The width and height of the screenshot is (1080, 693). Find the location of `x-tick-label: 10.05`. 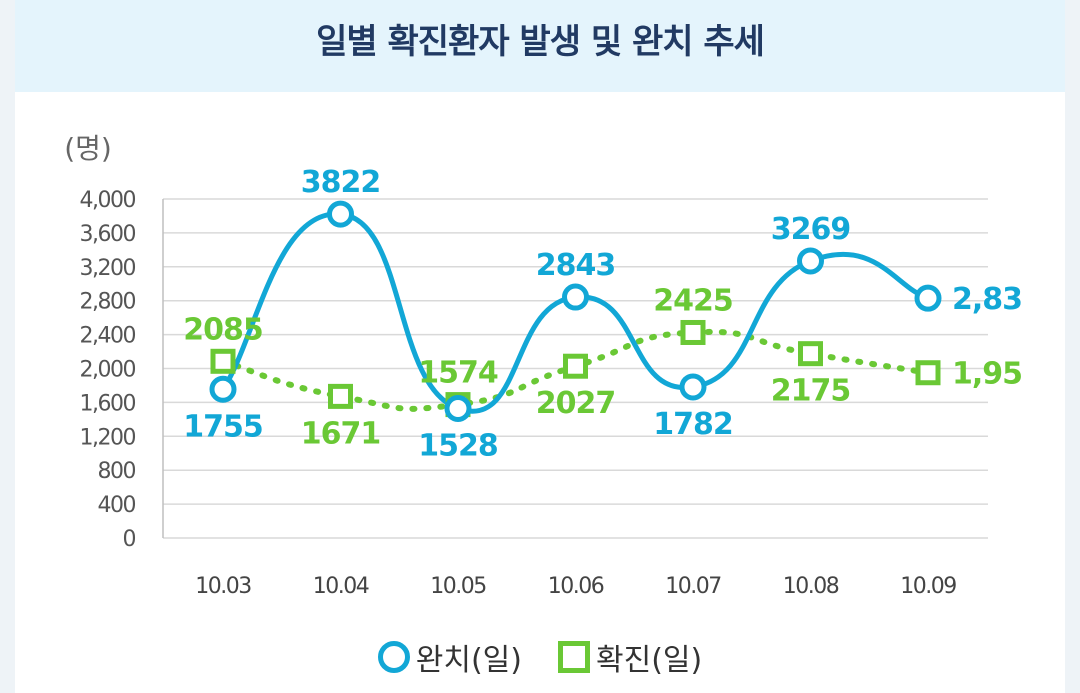

x-tick-label: 10.05 is located at coordinates (458, 586).